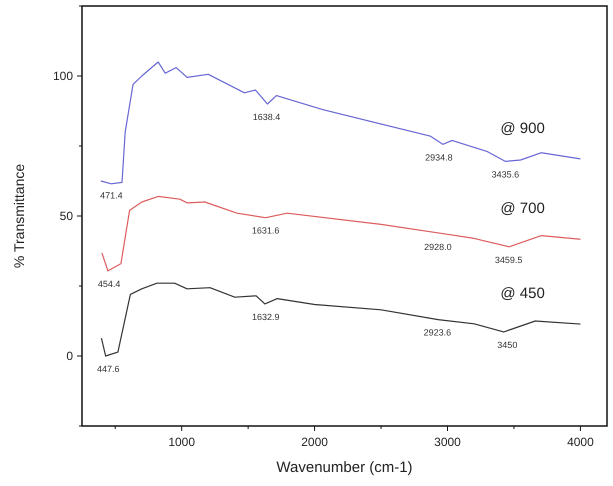 Image resolution: width=613 pixels, height=486 pixels. I want to click on annotation: 1631.6, so click(266, 231).